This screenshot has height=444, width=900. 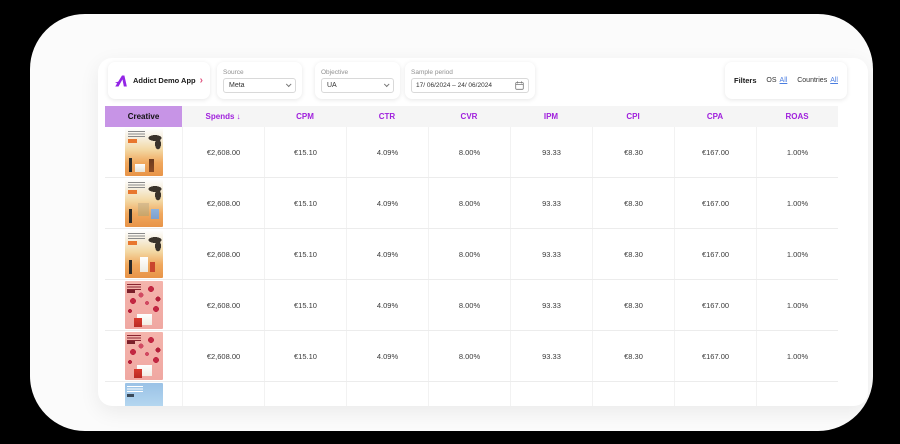 What do you see at coordinates (519, 85) in the screenshot?
I see `calendar-icon` at bounding box center [519, 85].